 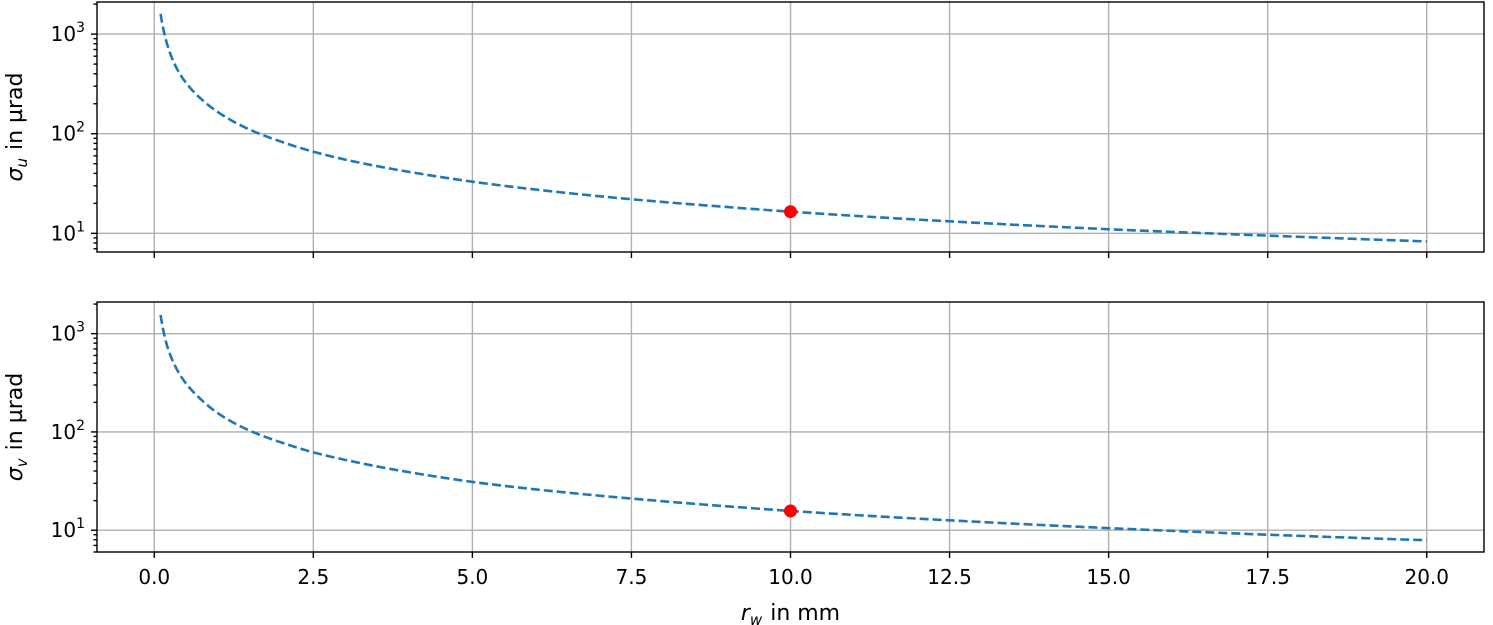 What do you see at coordinates (790, 577) in the screenshot?
I see `x-tick-label: 10.0` at bounding box center [790, 577].